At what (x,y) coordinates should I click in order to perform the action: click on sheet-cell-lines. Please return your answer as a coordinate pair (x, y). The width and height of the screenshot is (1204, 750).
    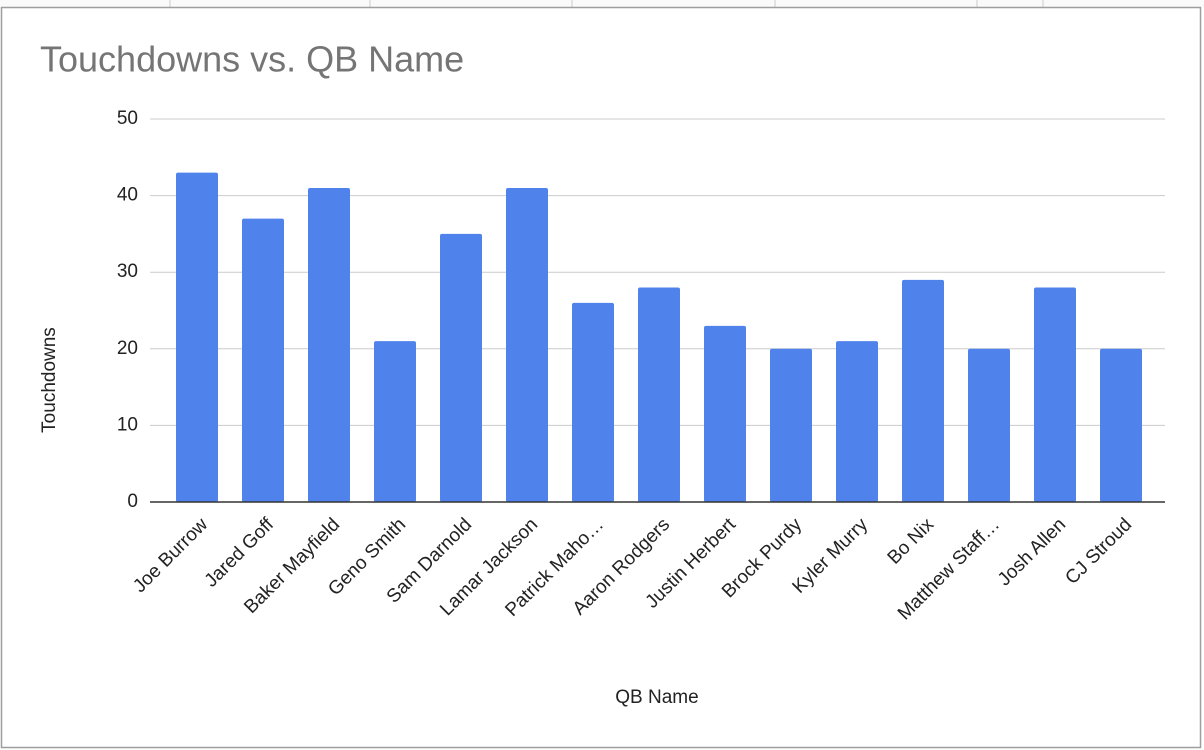
    Looking at the image, I should click on (606, 4).